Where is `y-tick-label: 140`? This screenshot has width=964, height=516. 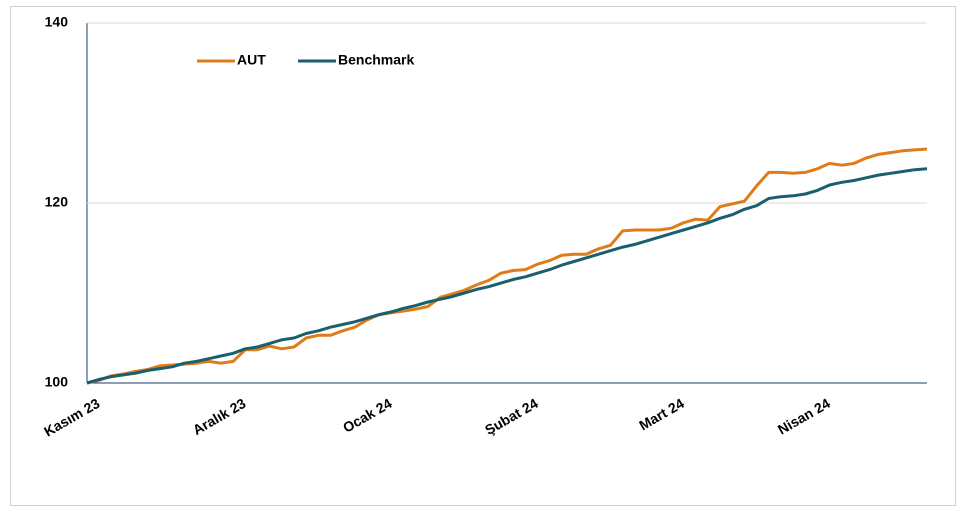 y-tick-label: 140 is located at coordinates (57, 22).